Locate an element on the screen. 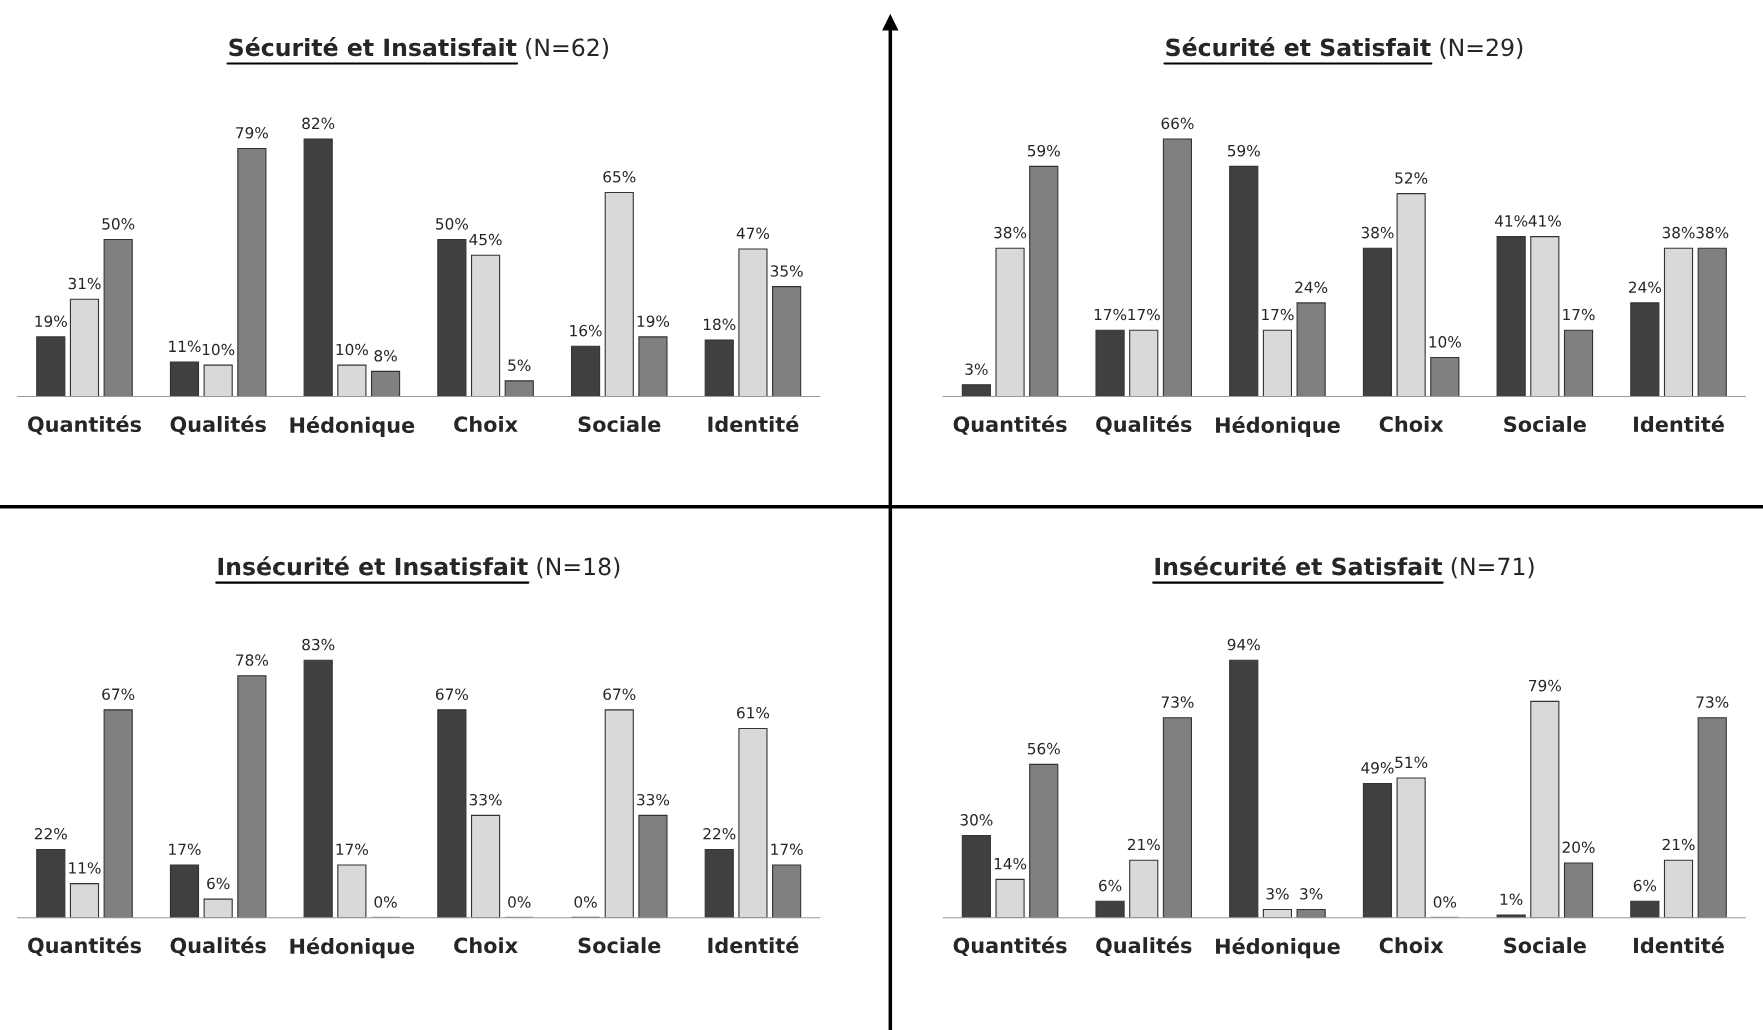 The width and height of the screenshot is (1763, 1030). data-label: 5% is located at coordinates (519, 365).